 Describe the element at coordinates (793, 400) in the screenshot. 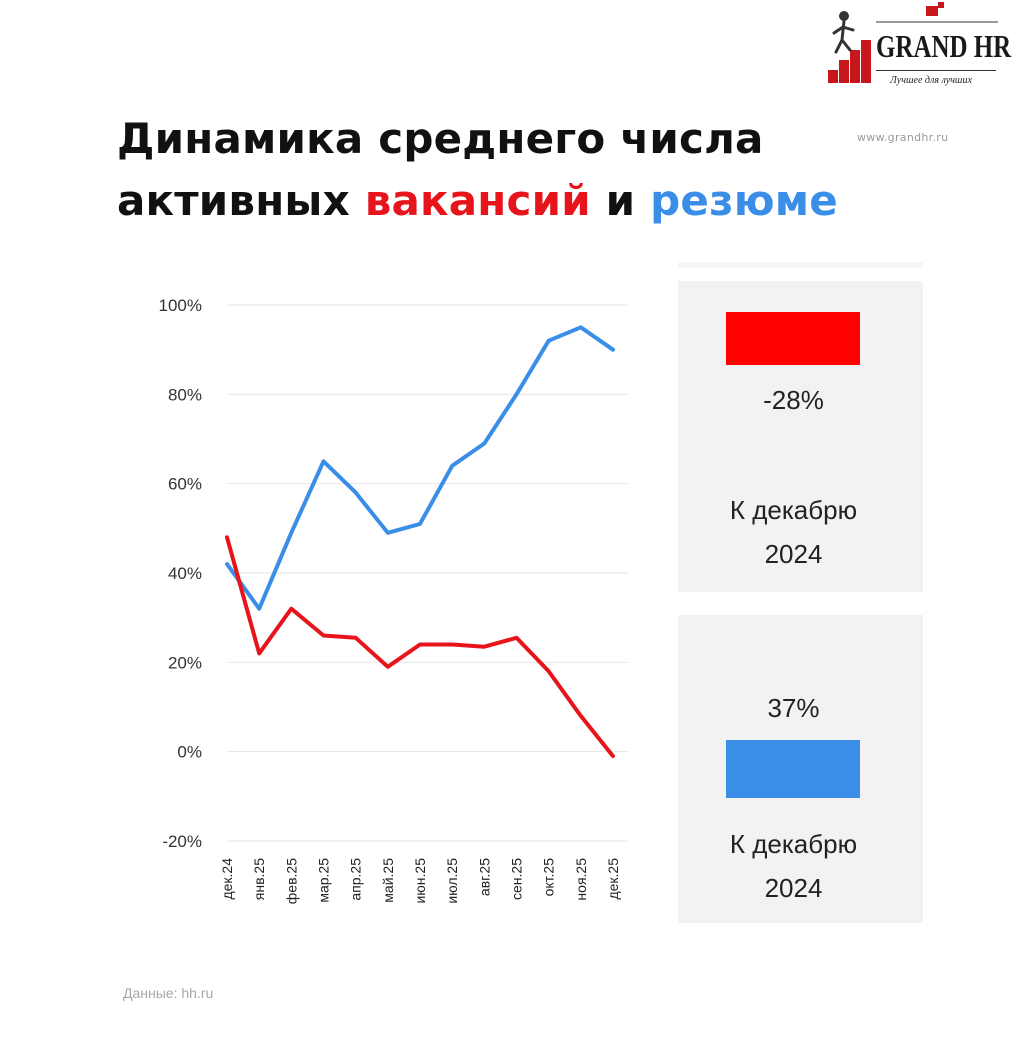

I see `vacancies-change-value: -28%` at that location.